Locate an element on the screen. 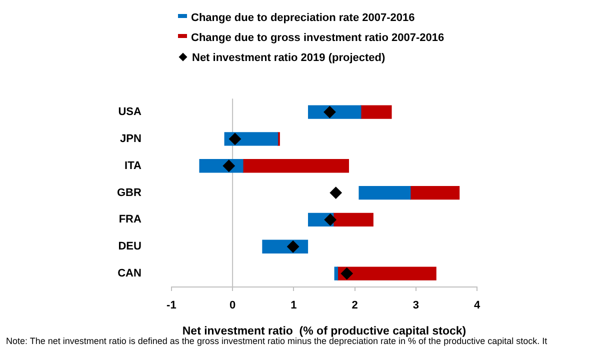  y-tick-label: JPN is located at coordinates (131, 139).